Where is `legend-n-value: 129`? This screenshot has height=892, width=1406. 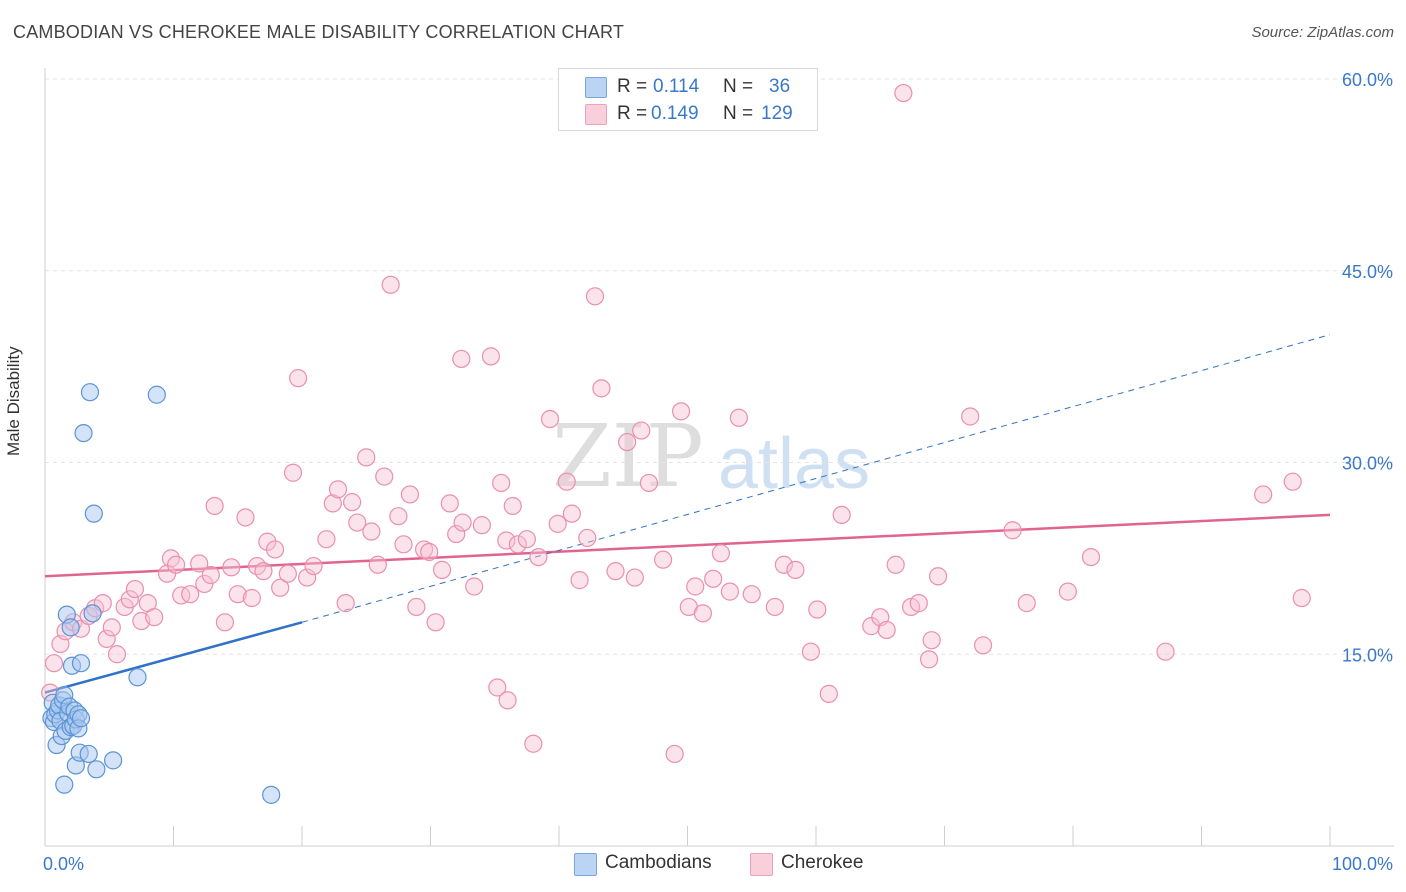 legend-n-value: 129 is located at coordinates (777, 113).